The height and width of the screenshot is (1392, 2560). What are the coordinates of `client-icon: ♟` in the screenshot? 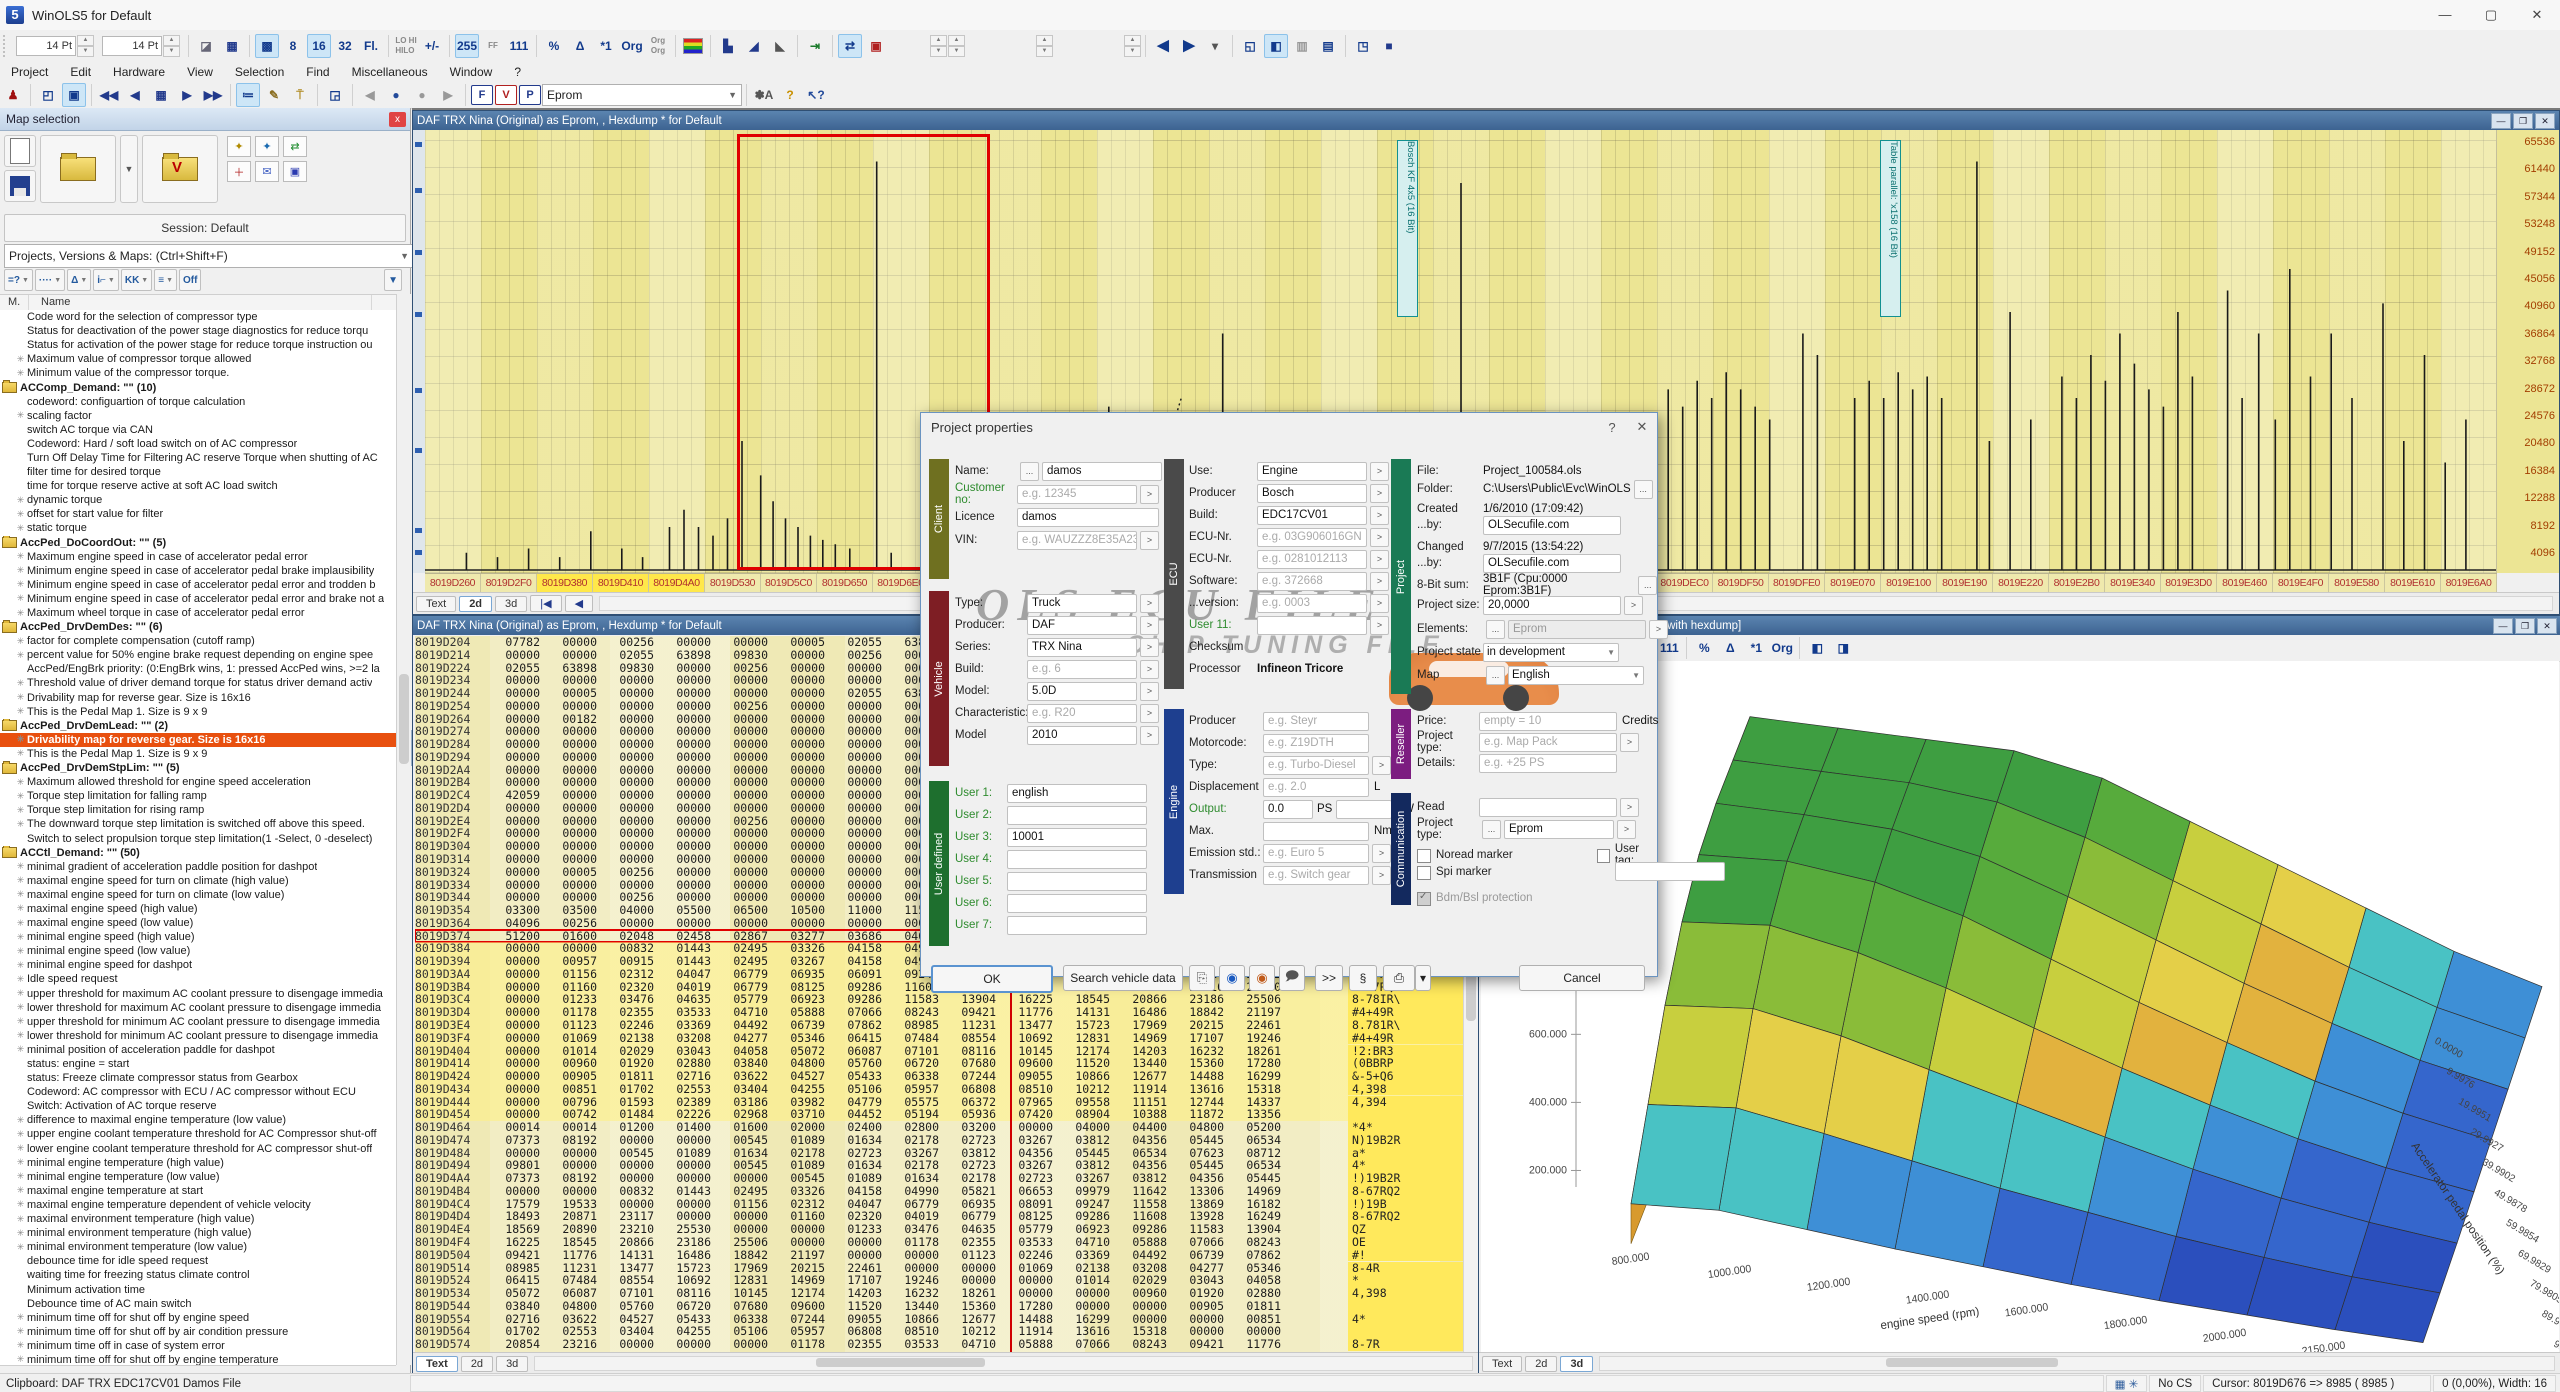 It's located at (13, 95).